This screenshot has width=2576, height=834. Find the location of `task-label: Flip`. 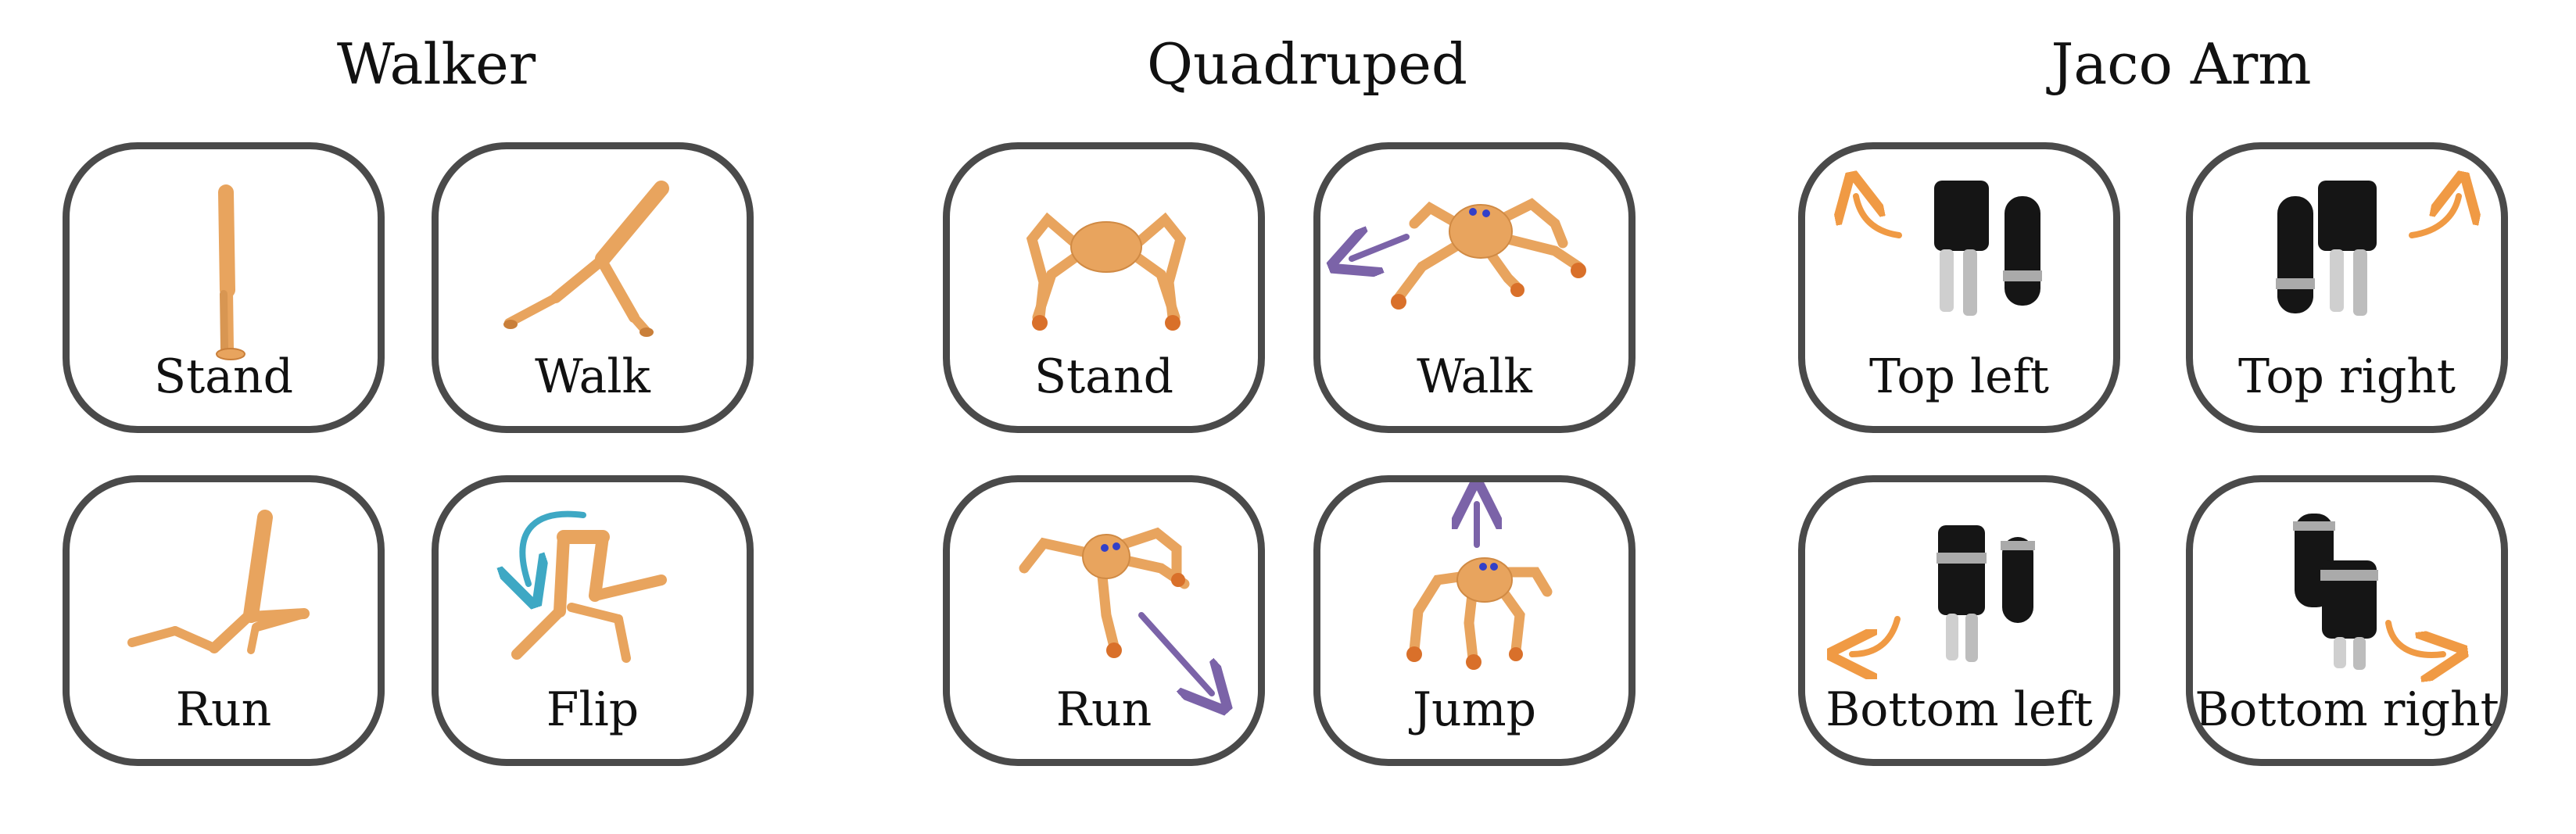

task-label: Flip is located at coordinates (593, 709).